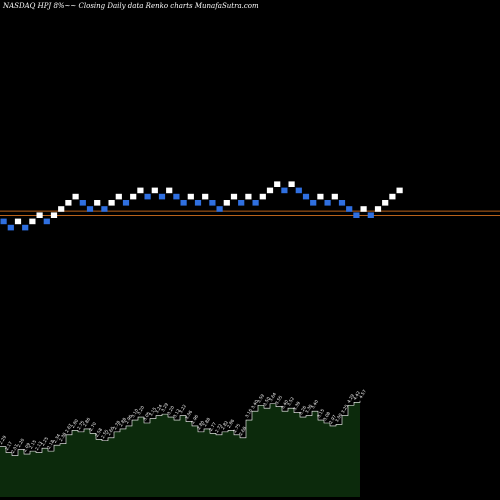 The image size is (500, 500). Describe the element at coordinates (164, 407) in the screenshot. I see `volume-label: 3.29` at that location.